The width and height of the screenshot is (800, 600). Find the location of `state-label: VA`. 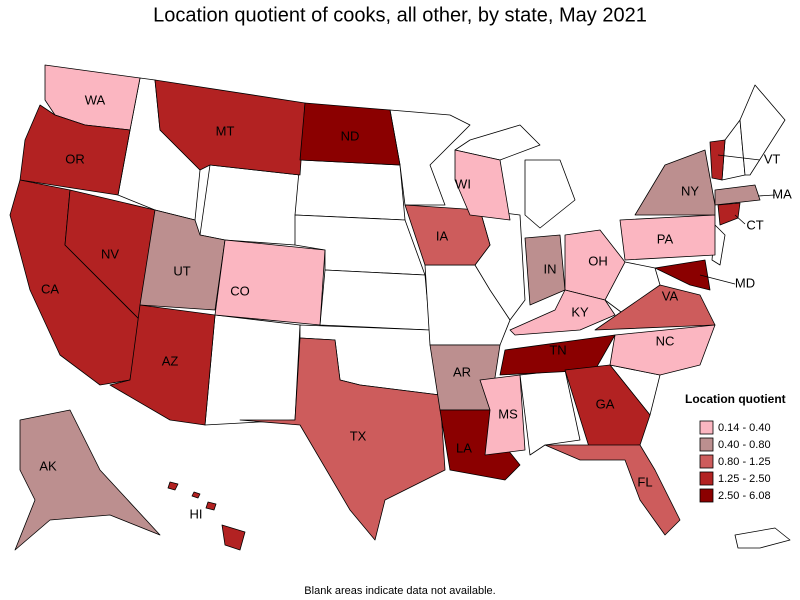

state-label: VA is located at coordinates (670, 295).